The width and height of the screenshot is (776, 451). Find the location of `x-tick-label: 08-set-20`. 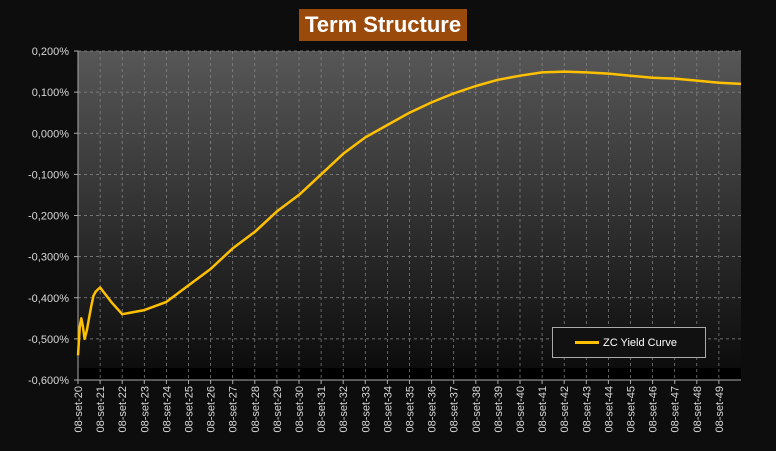

x-tick-label: 08-set-20 is located at coordinates (79, 409).